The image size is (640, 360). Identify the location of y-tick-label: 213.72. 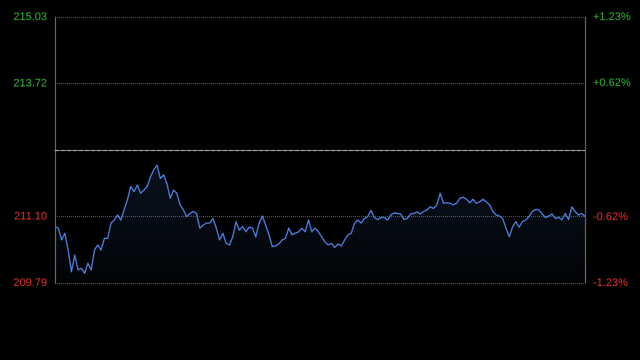
(30, 84).